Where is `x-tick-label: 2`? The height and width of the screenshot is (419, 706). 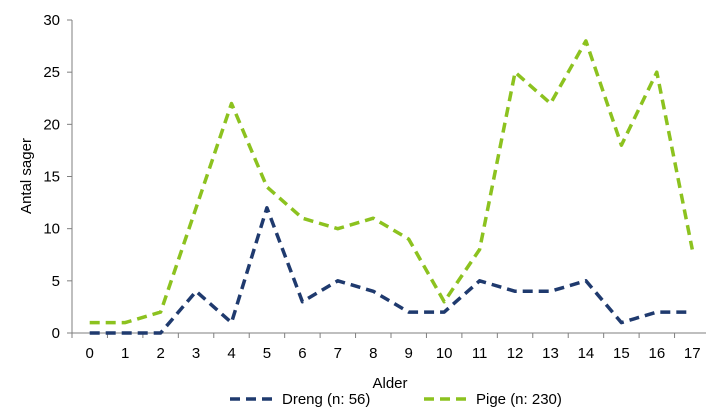
x-tick-label: 2 is located at coordinates (160, 353).